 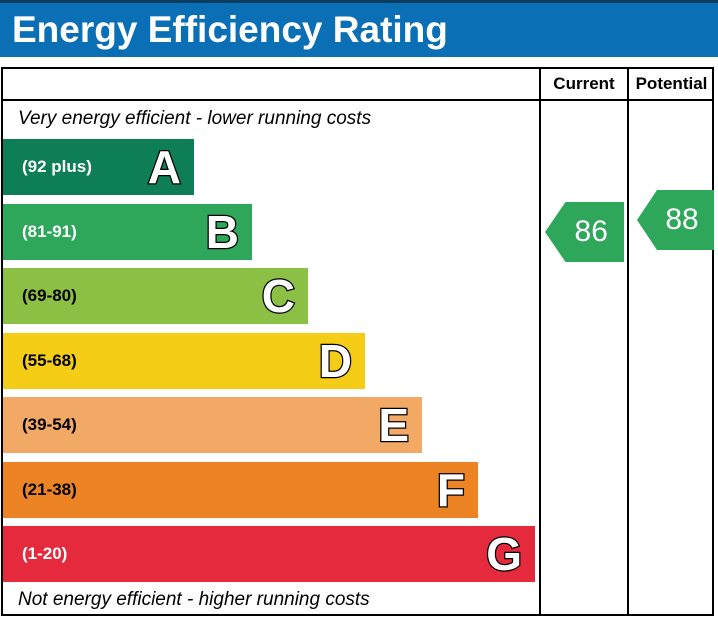 I want to click on band-row-e: (39-54) E, so click(x=212, y=425).